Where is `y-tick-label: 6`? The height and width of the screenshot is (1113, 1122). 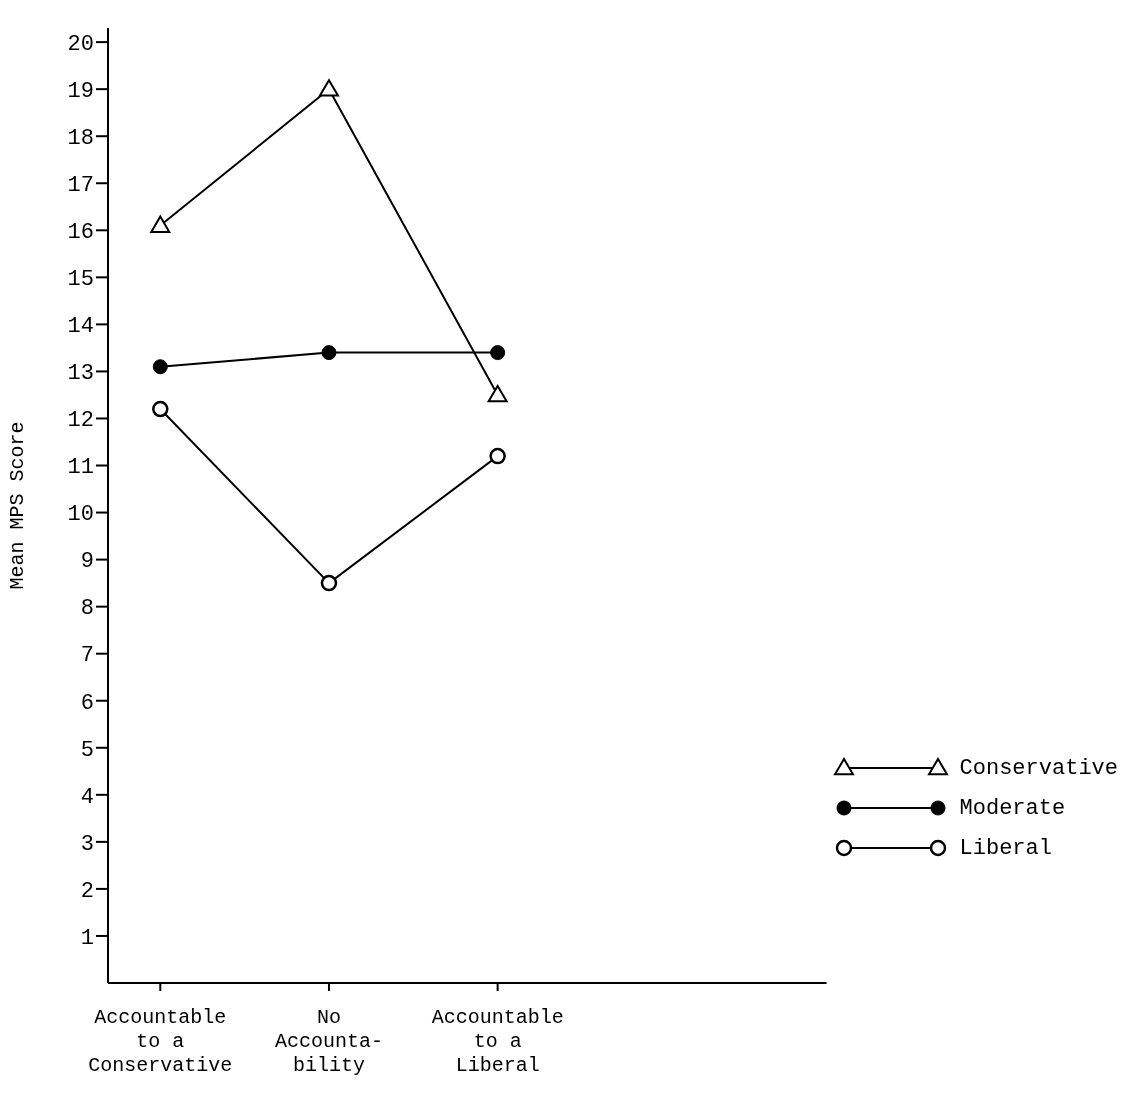
y-tick-label: 6 is located at coordinates (87, 703).